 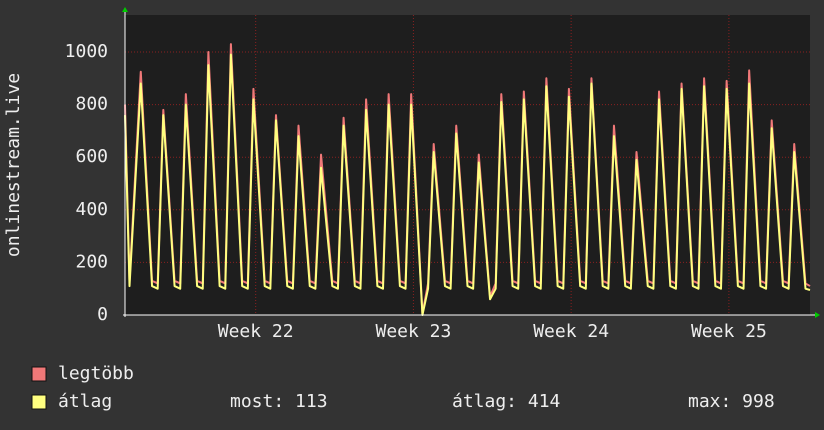 What do you see at coordinates (279, 401) in the screenshot?
I see `stat-text: most: 113` at bounding box center [279, 401].